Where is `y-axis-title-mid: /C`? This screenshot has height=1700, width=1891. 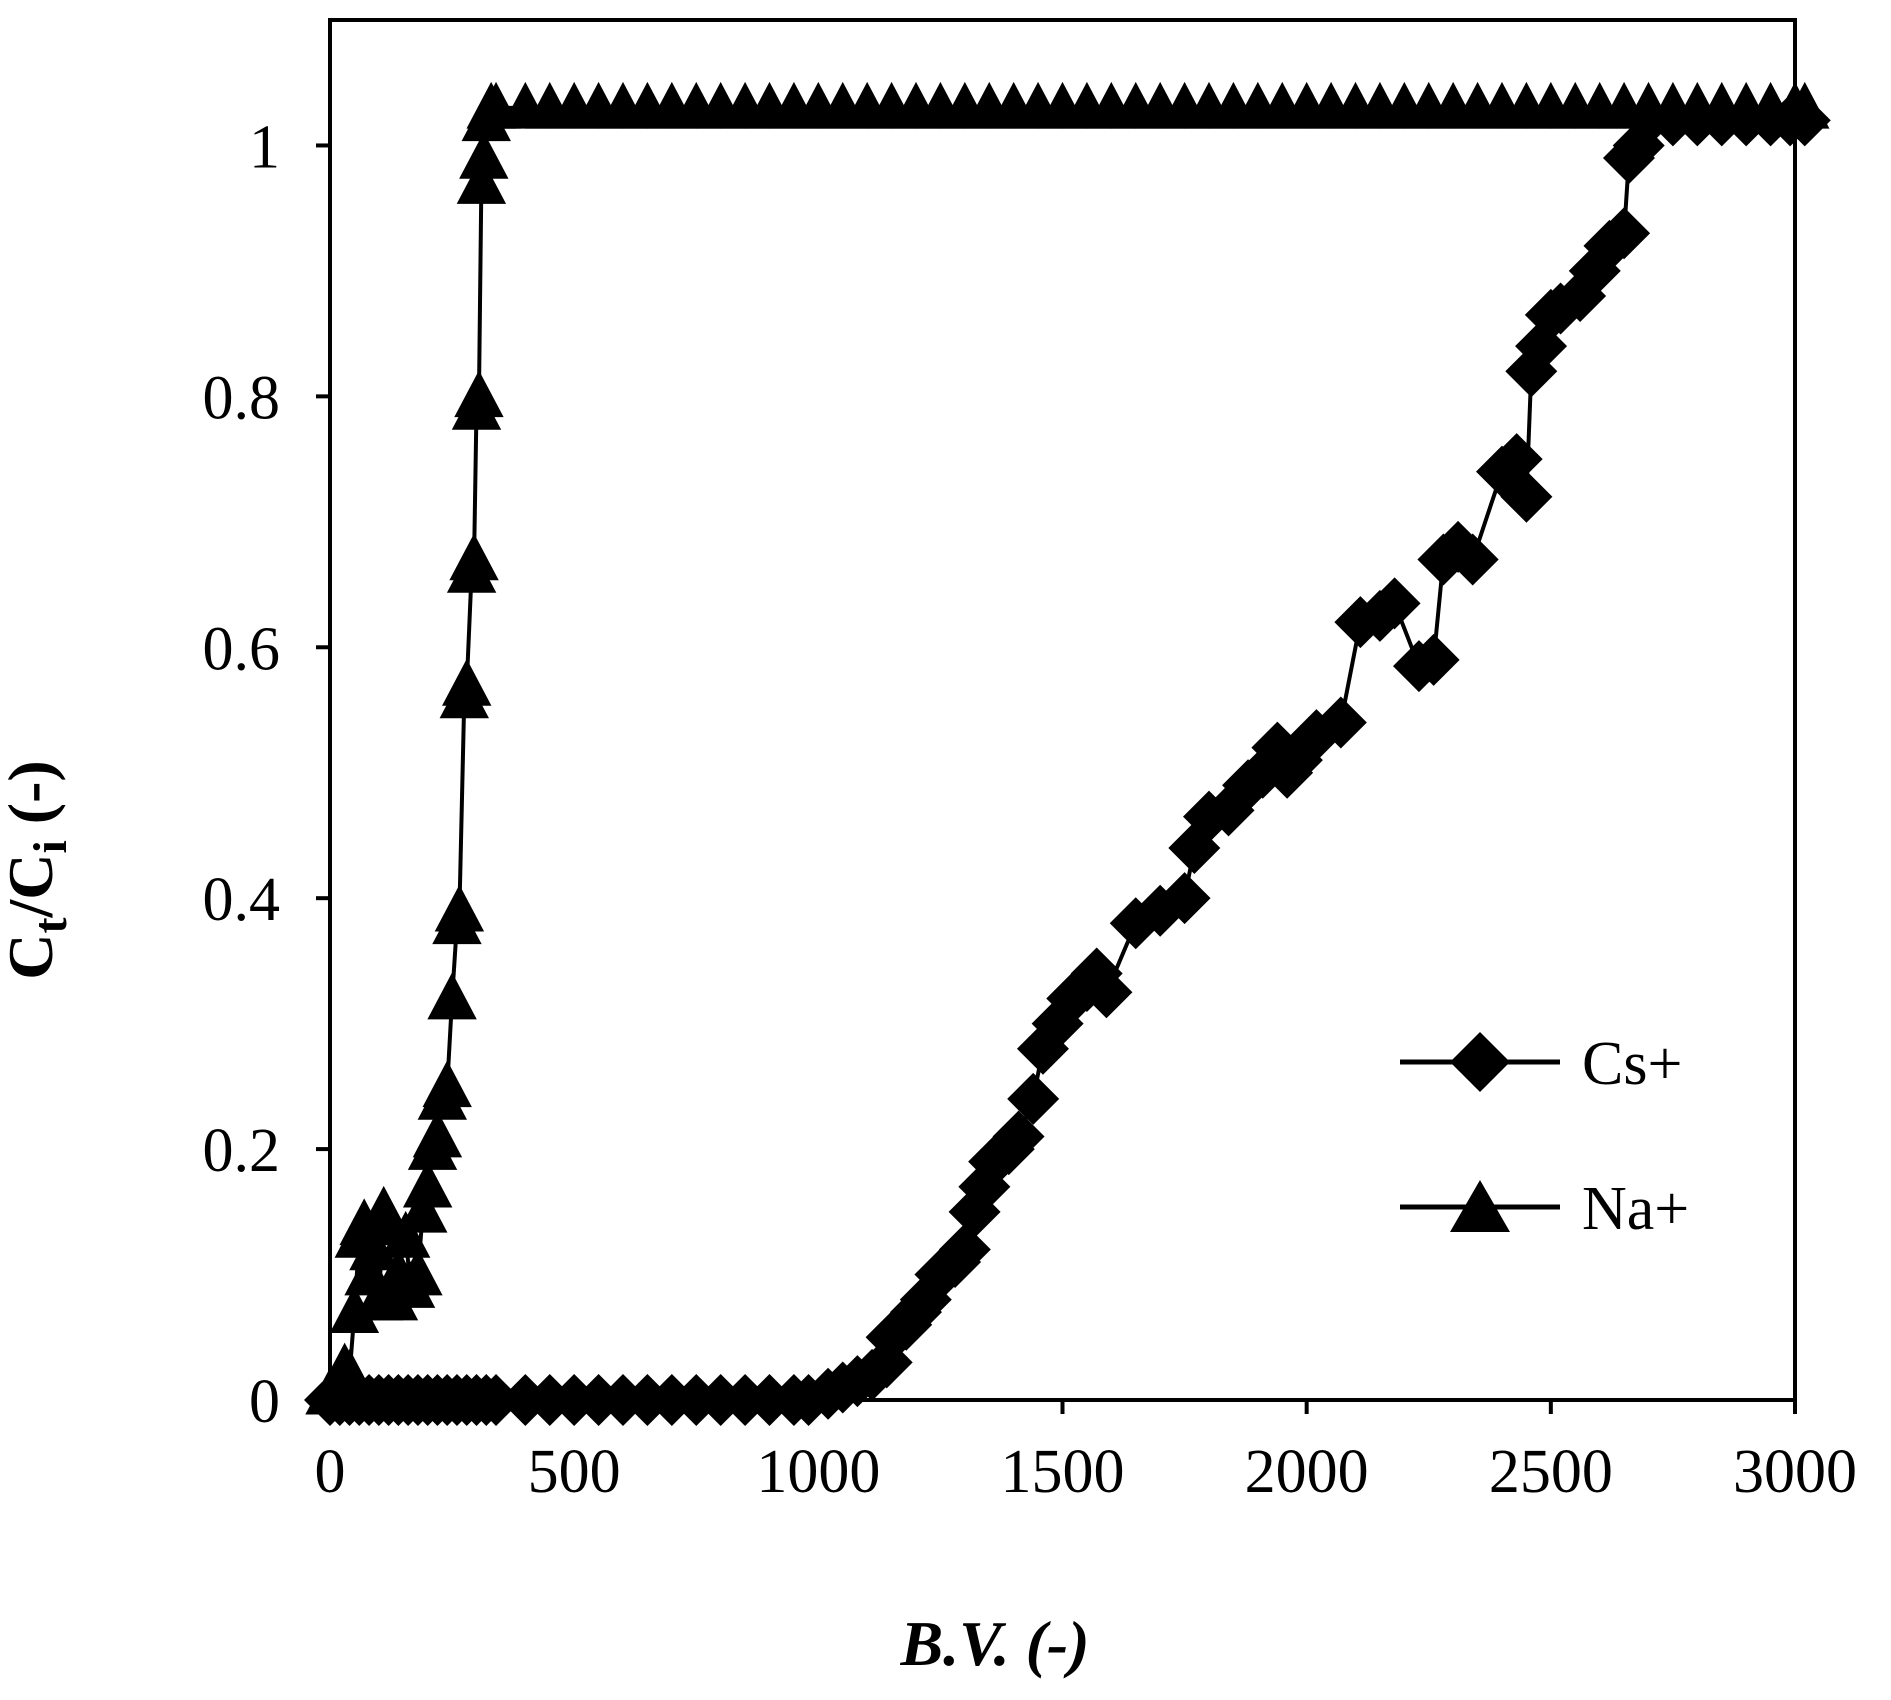
y-axis-title-mid: /C is located at coordinates (33, 886).